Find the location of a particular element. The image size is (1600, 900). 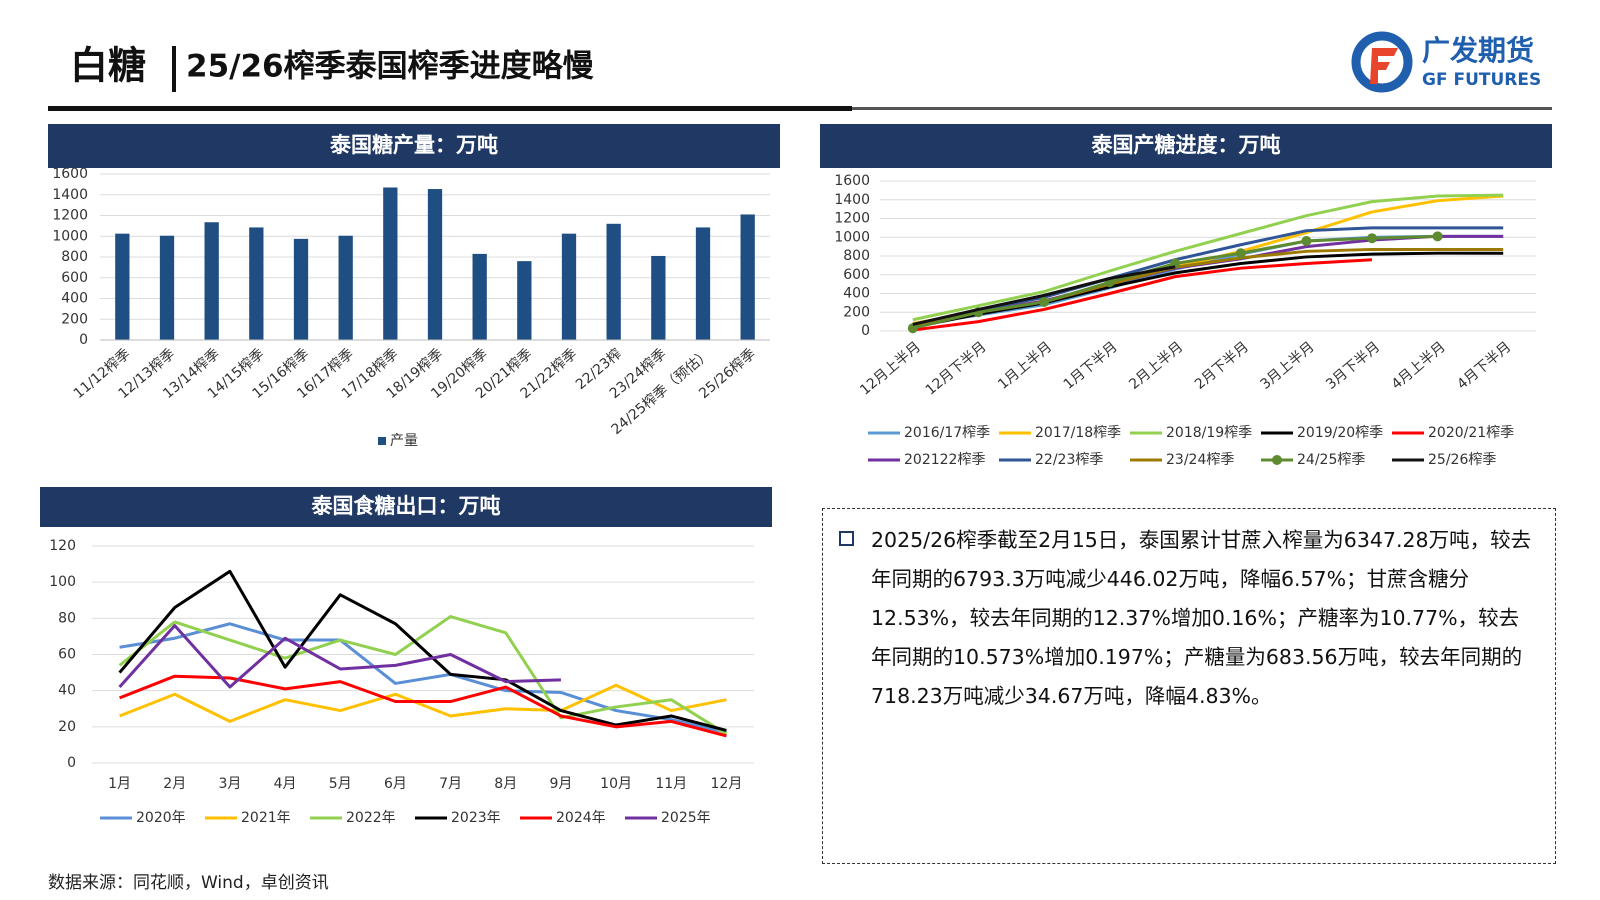

legend-label: 24/25榨季 is located at coordinates (1331, 459).